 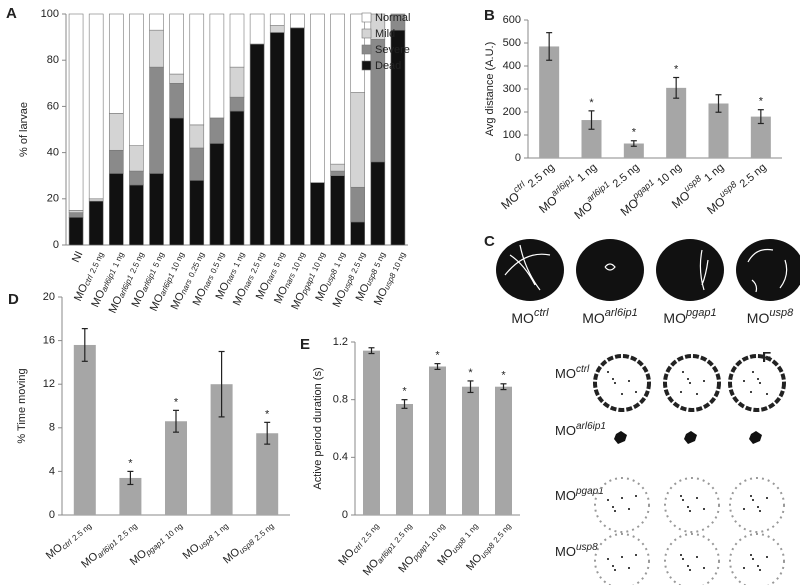 I want to click on y-tick-label: 0, so click(x=345, y=515).